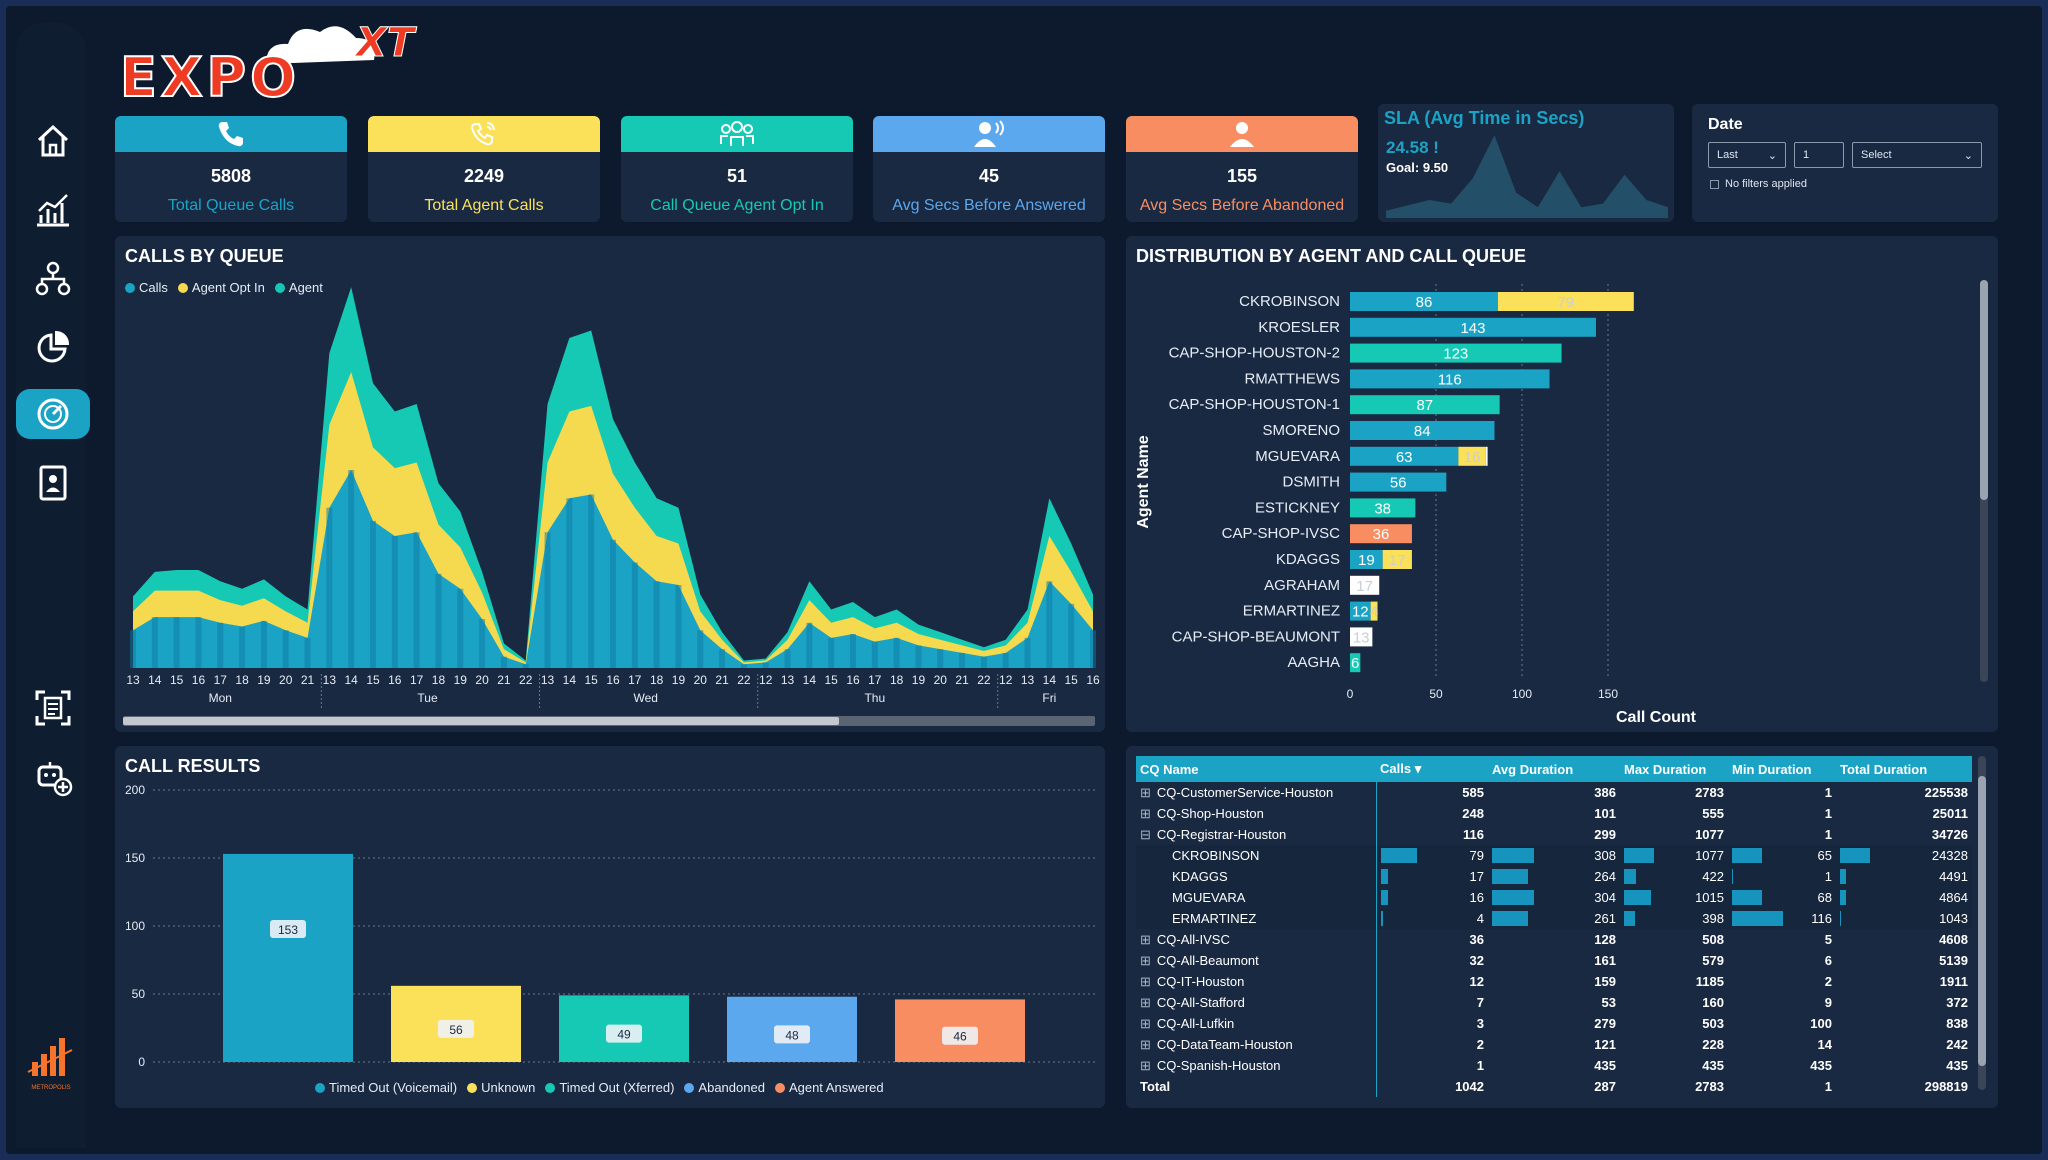 Image resolution: width=2048 pixels, height=1160 pixels. I want to click on table-cell: 1077, so click(1709, 834).